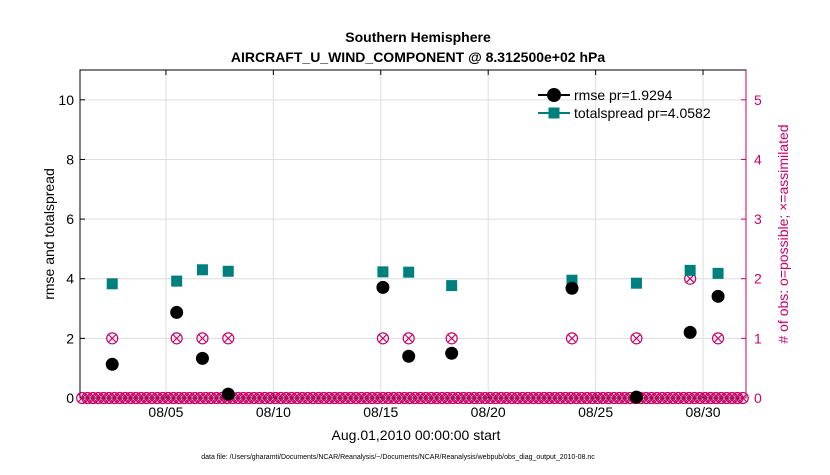  I want to click on y-axis-label-left: rmse and totalspread, so click(49, 234).